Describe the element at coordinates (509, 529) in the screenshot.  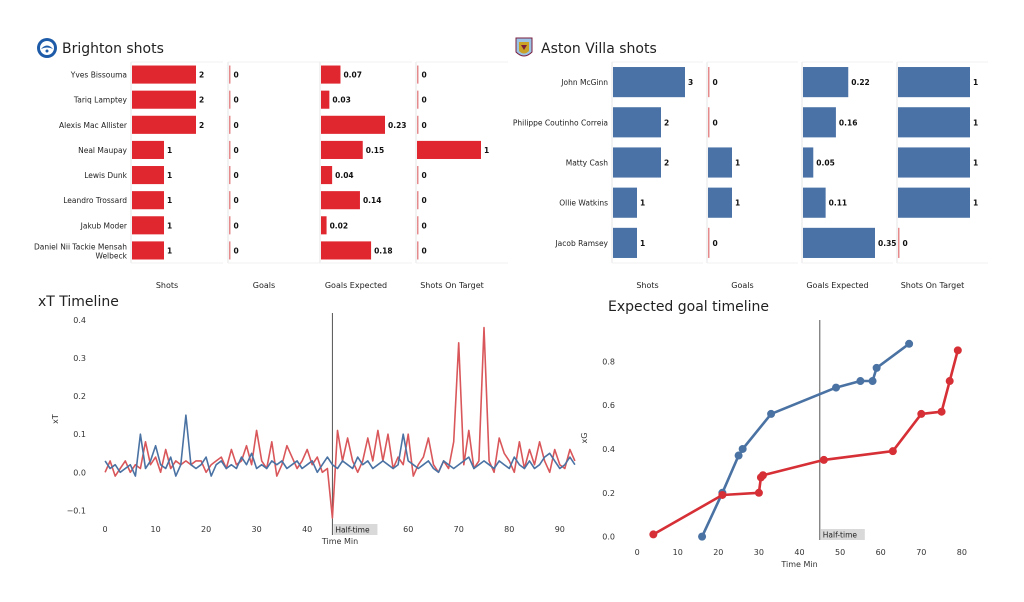
I see `xt-timeline-x-tick-label: 80` at that location.